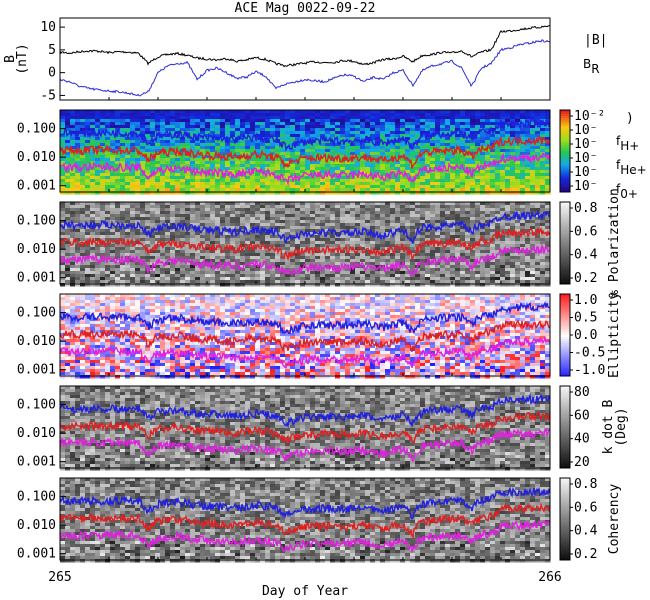 The width and height of the screenshot is (650, 600). I want to click on y-tick-label: 0.100, so click(36, 129).